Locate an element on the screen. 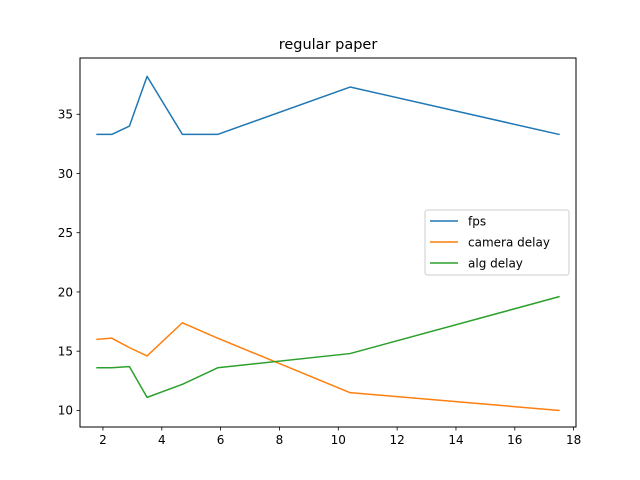 The image size is (640, 480). x-tick-label: 12 is located at coordinates (396, 440).